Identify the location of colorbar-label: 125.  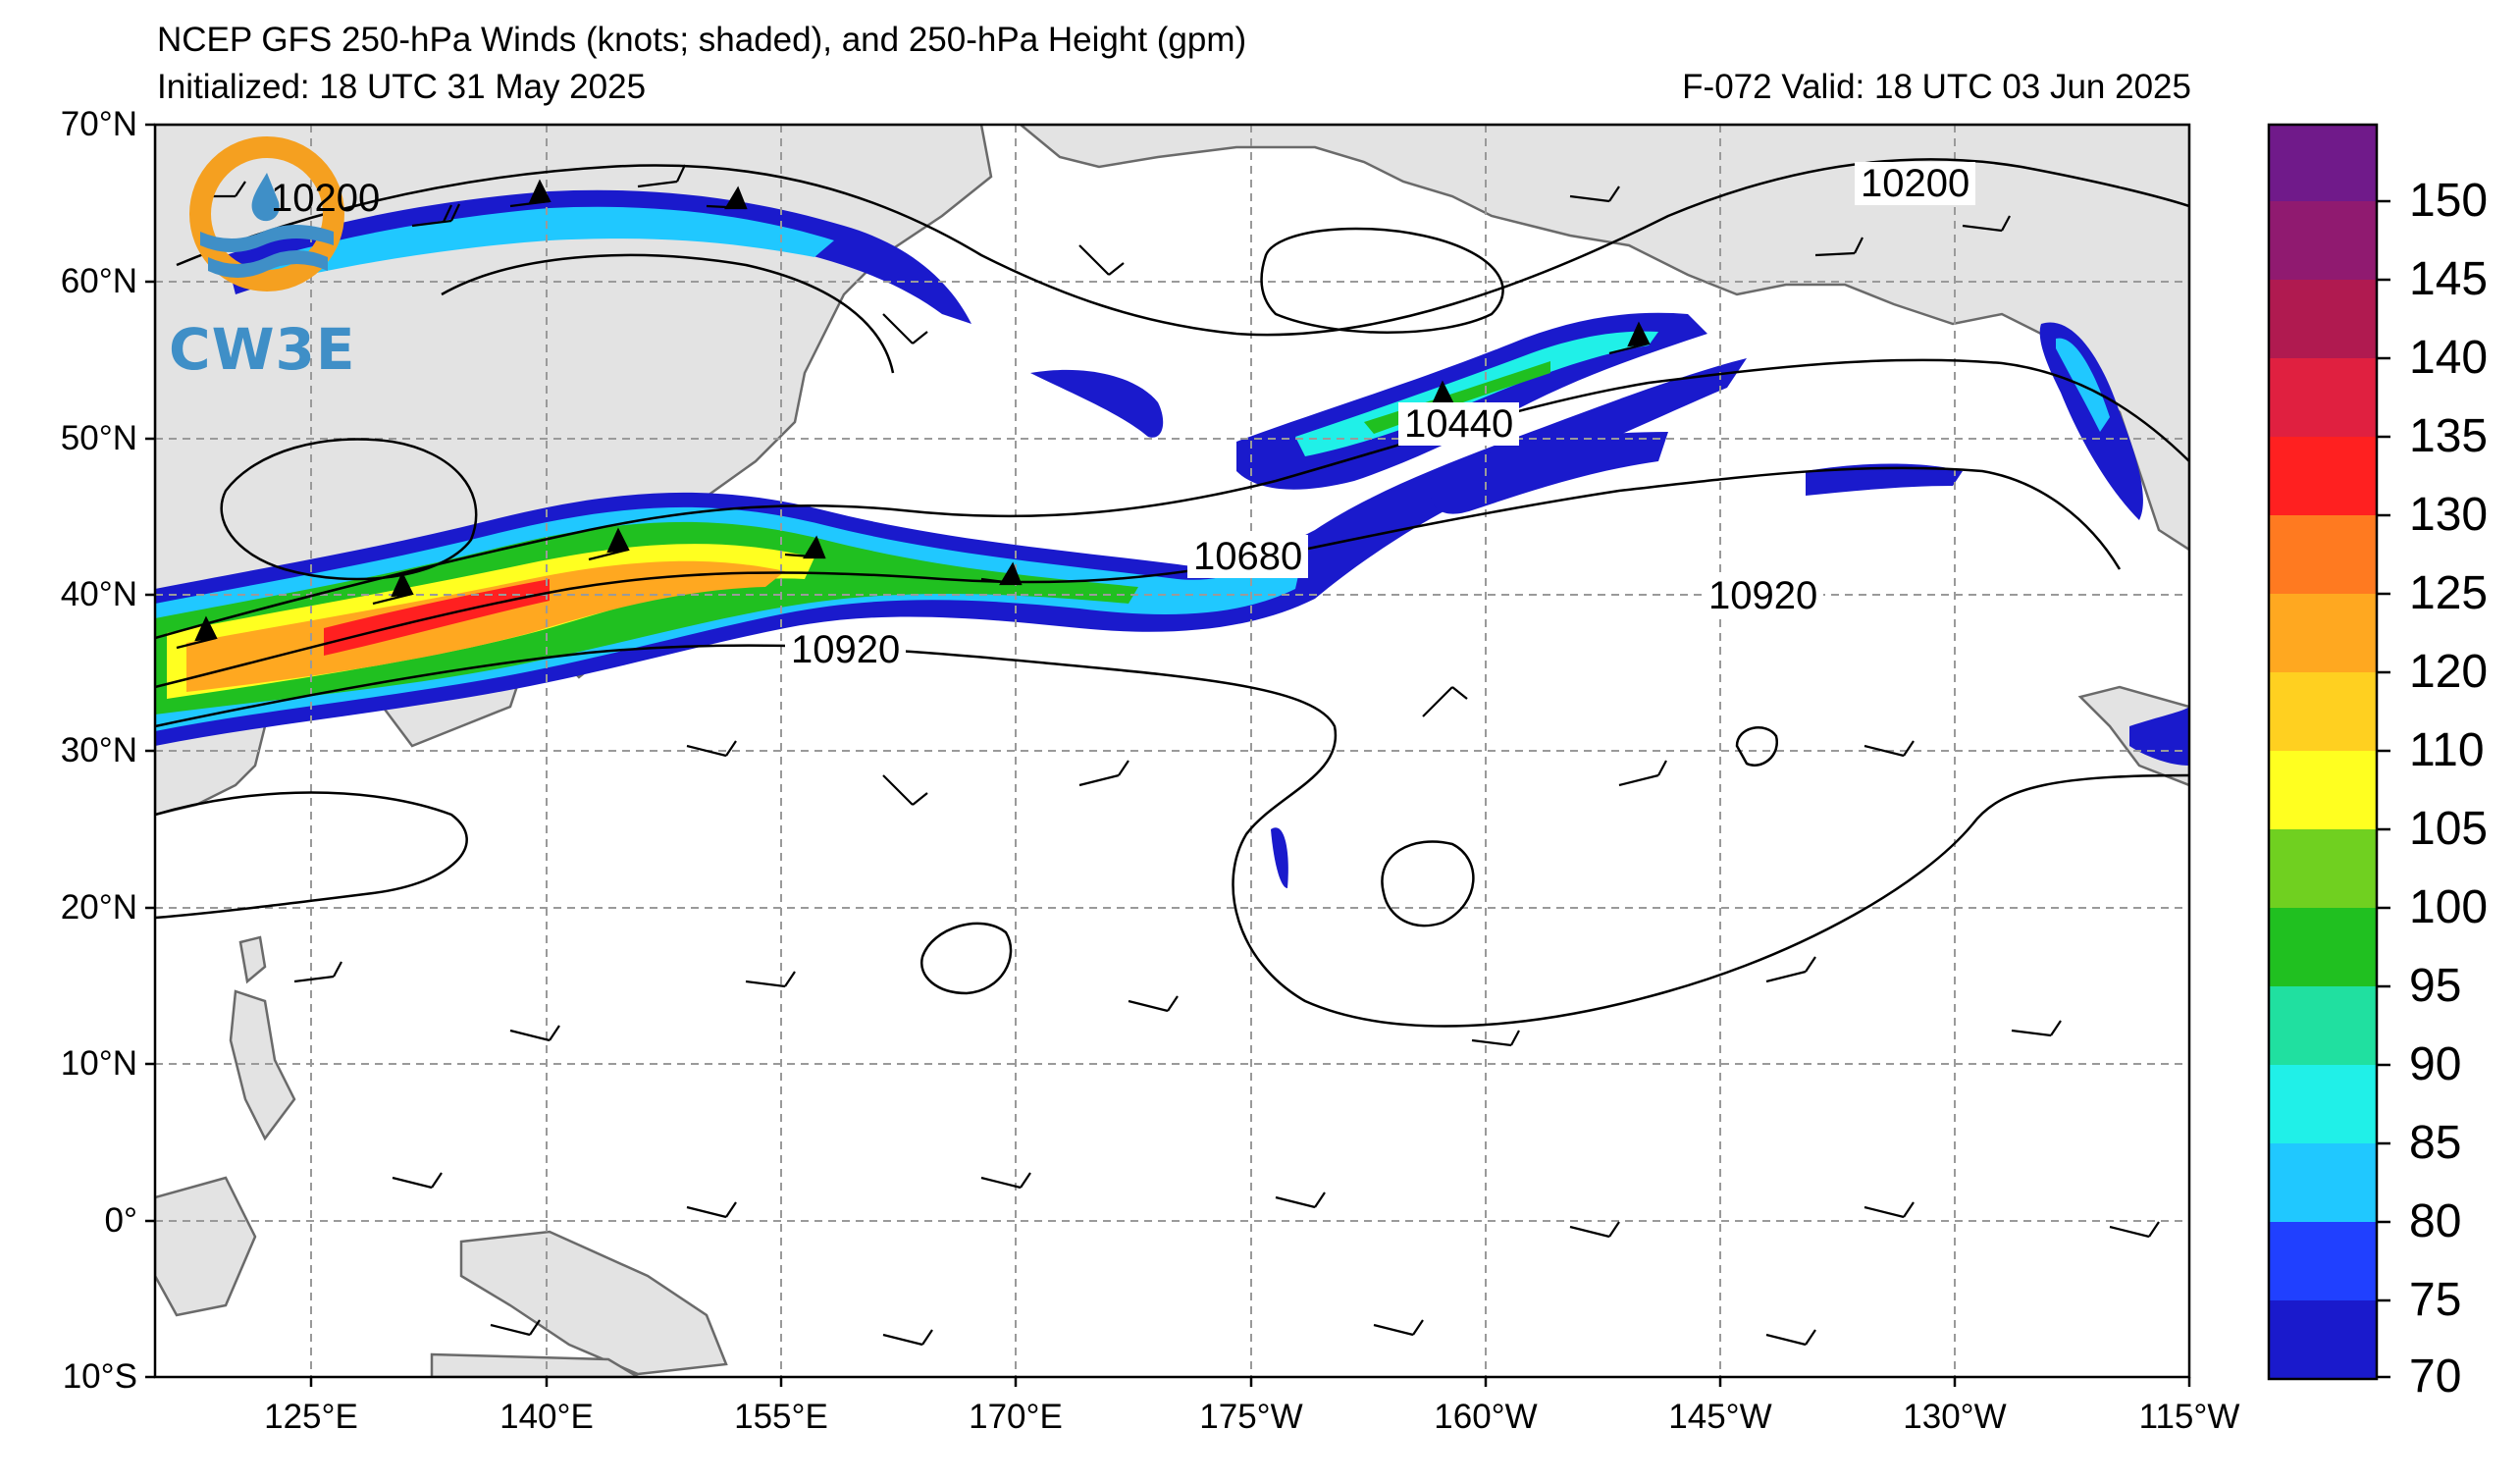
(2449, 593).